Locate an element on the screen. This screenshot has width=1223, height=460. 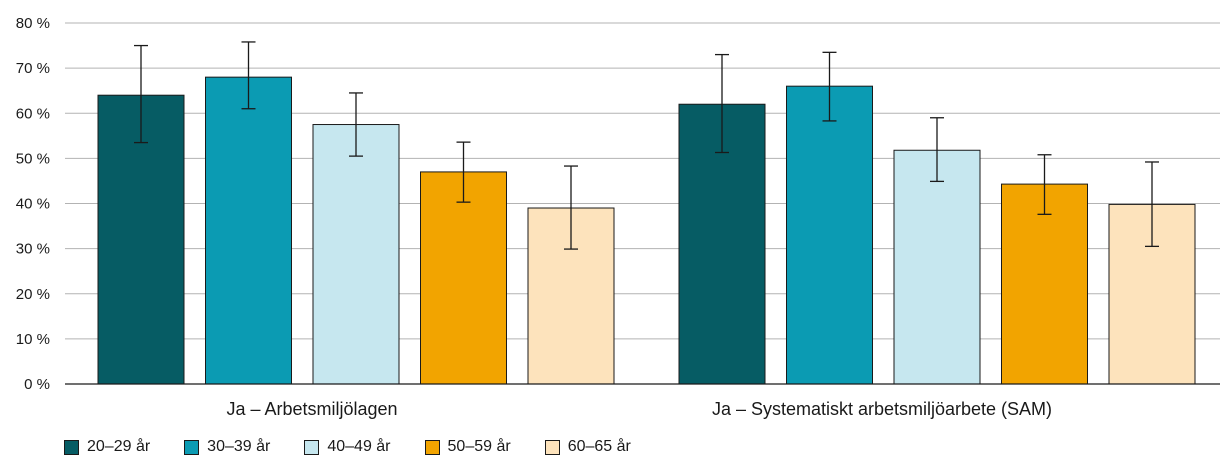
y-tick-label: 60 % is located at coordinates (33, 113).